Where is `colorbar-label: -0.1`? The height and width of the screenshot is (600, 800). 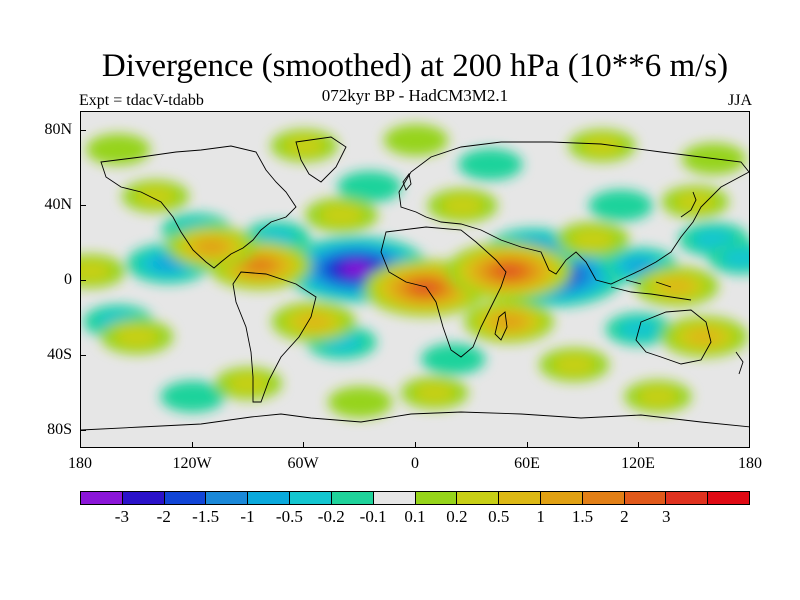 colorbar-label: -0.1 is located at coordinates (373, 516).